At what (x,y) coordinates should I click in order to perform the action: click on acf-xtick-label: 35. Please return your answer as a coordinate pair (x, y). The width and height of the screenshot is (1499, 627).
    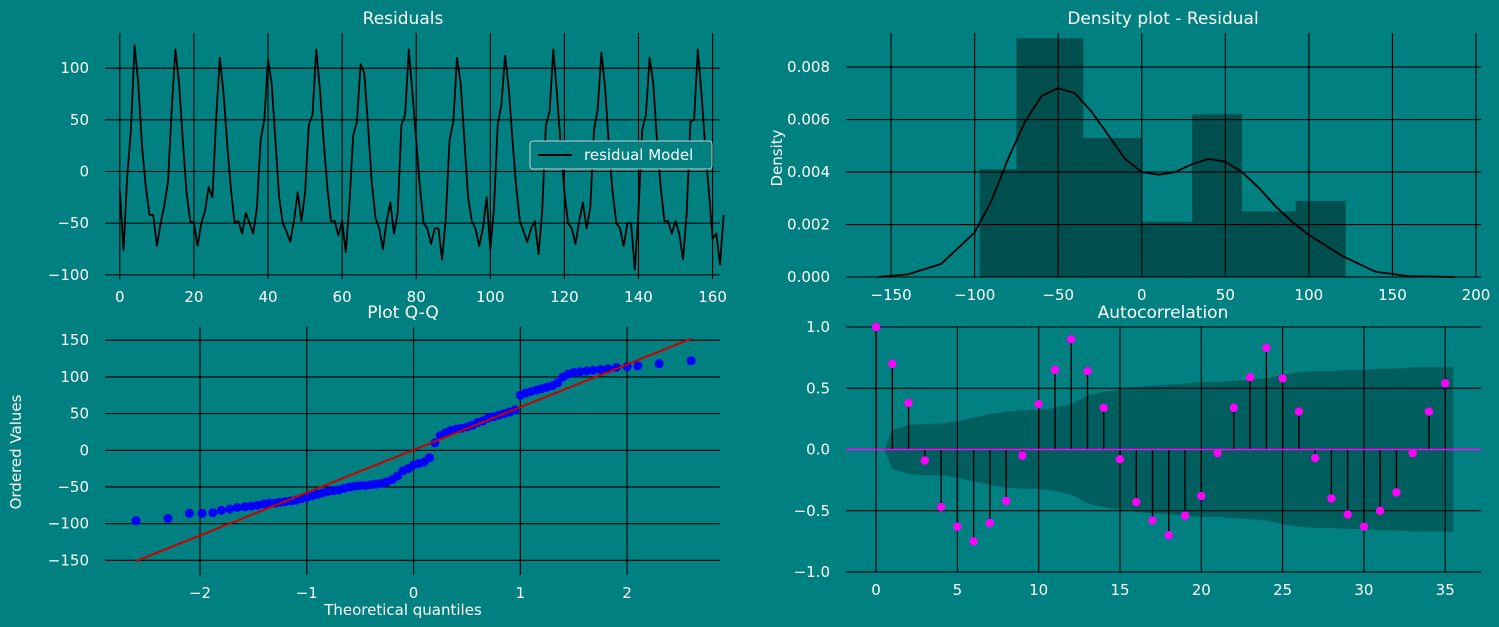
    Looking at the image, I should click on (1445, 590).